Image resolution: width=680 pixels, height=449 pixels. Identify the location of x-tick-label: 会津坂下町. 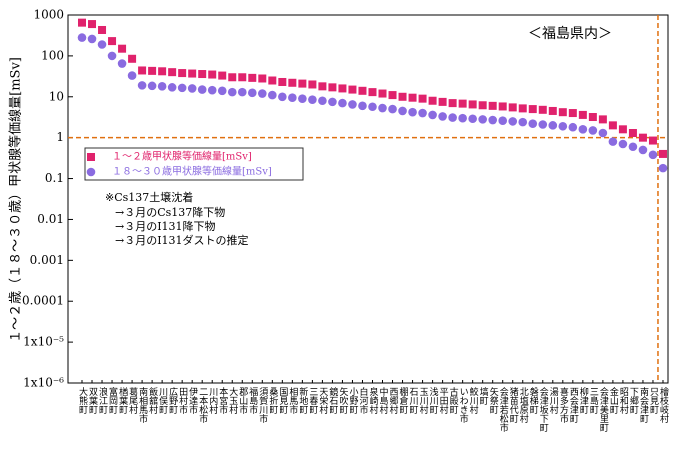
(543, 409).